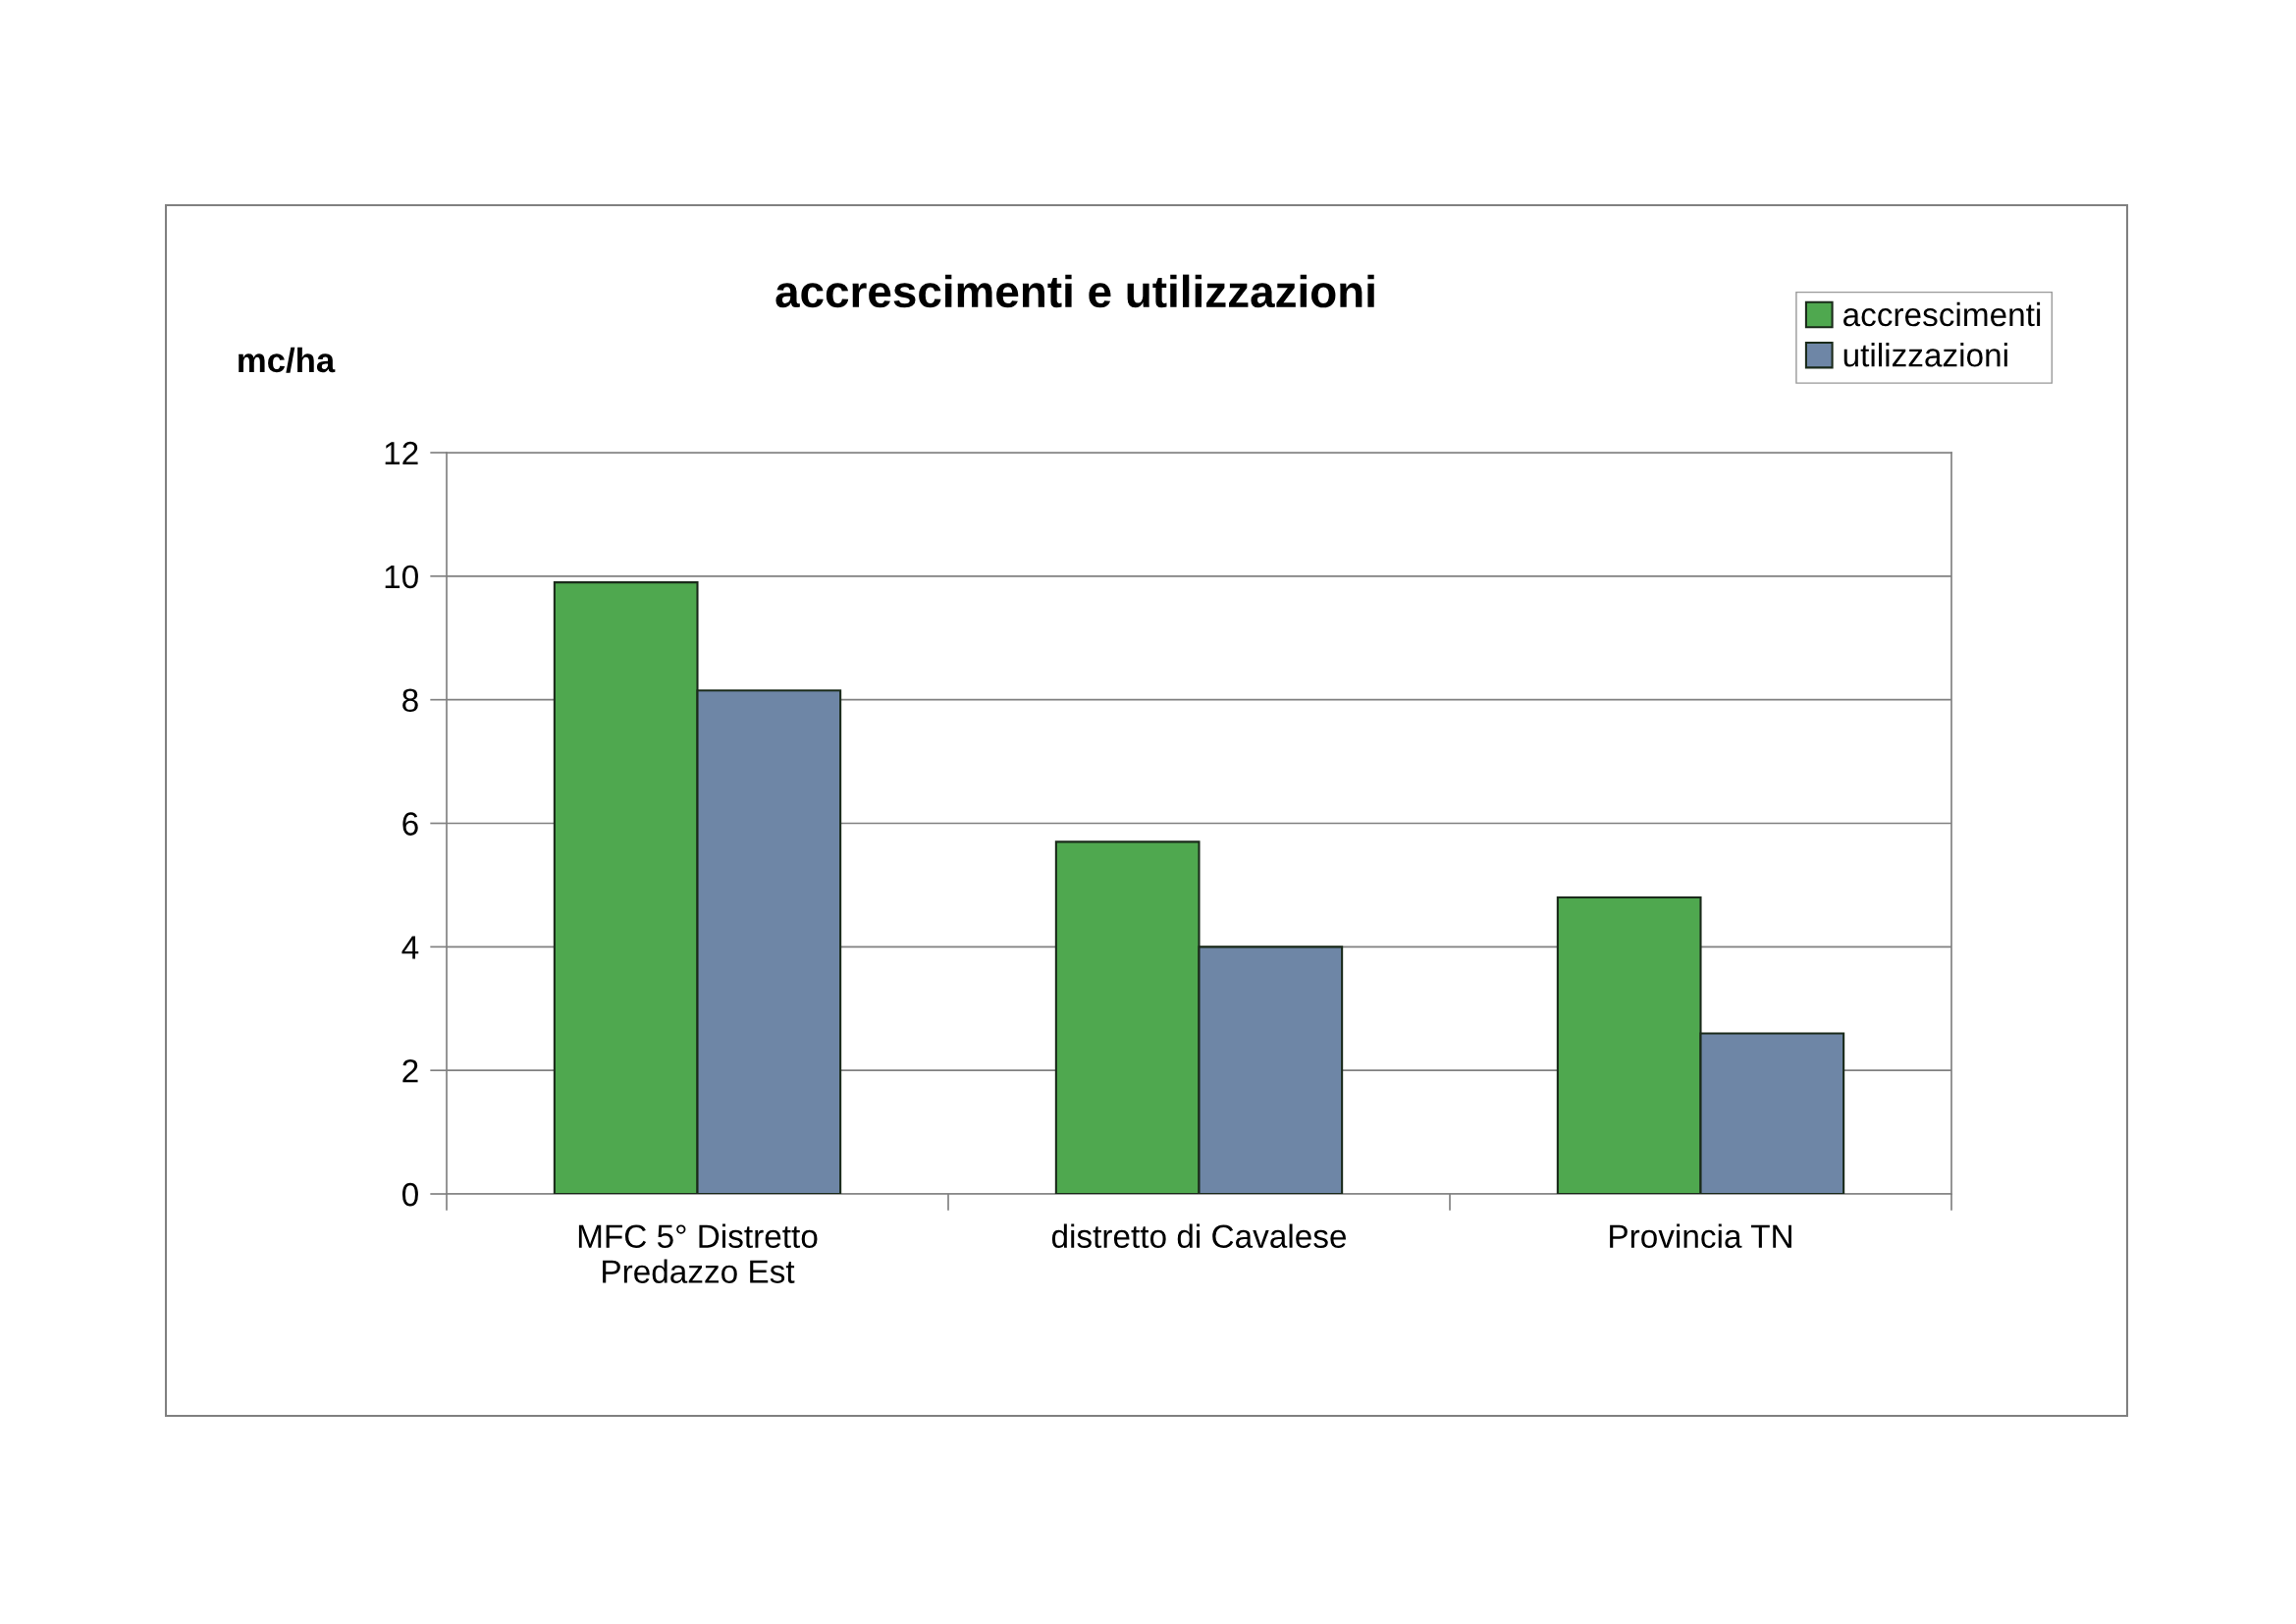  I want to click on y-tick-label: 10, so click(401, 577).